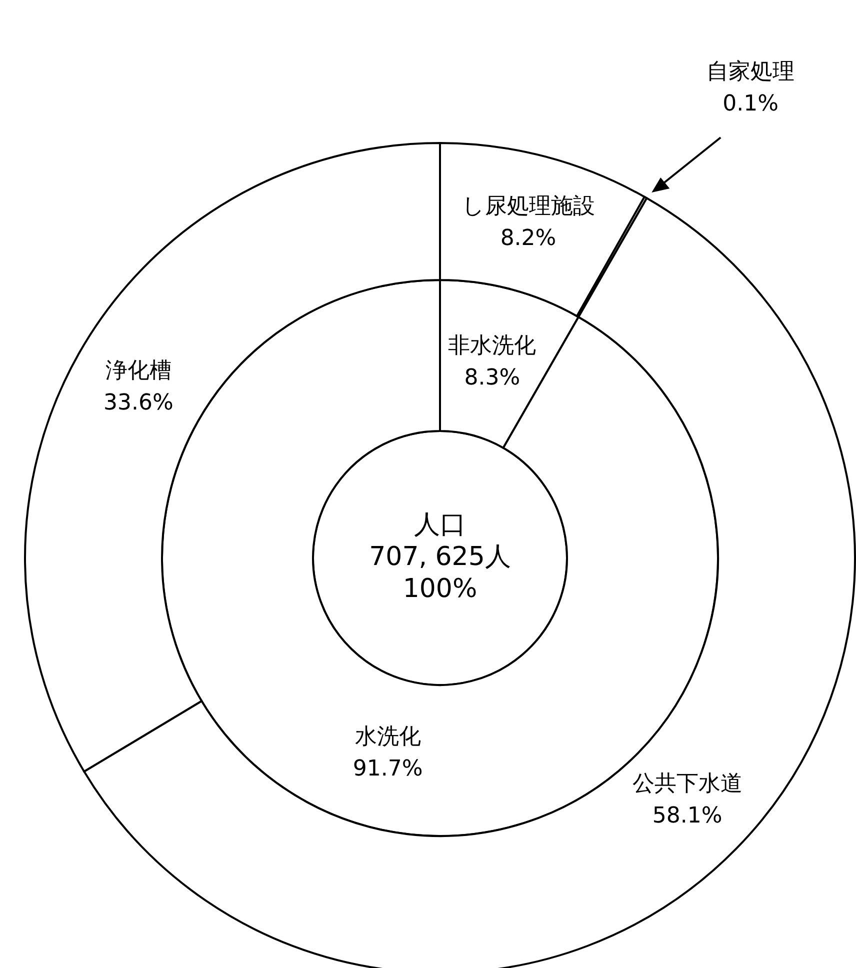 Image resolution: width=856 pixels, height=968 pixels. What do you see at coordinates (440, 525) in the screenshot?
I see `slice-label: 人口` at bounding box center [440, 525].